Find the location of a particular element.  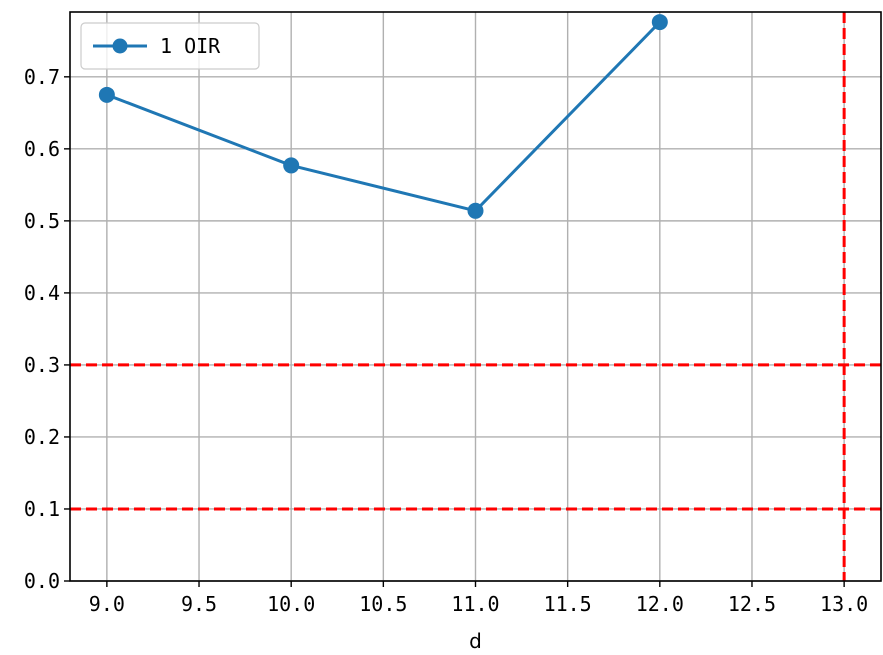

legend: 1 OIR is located at coordinates (170, 46).